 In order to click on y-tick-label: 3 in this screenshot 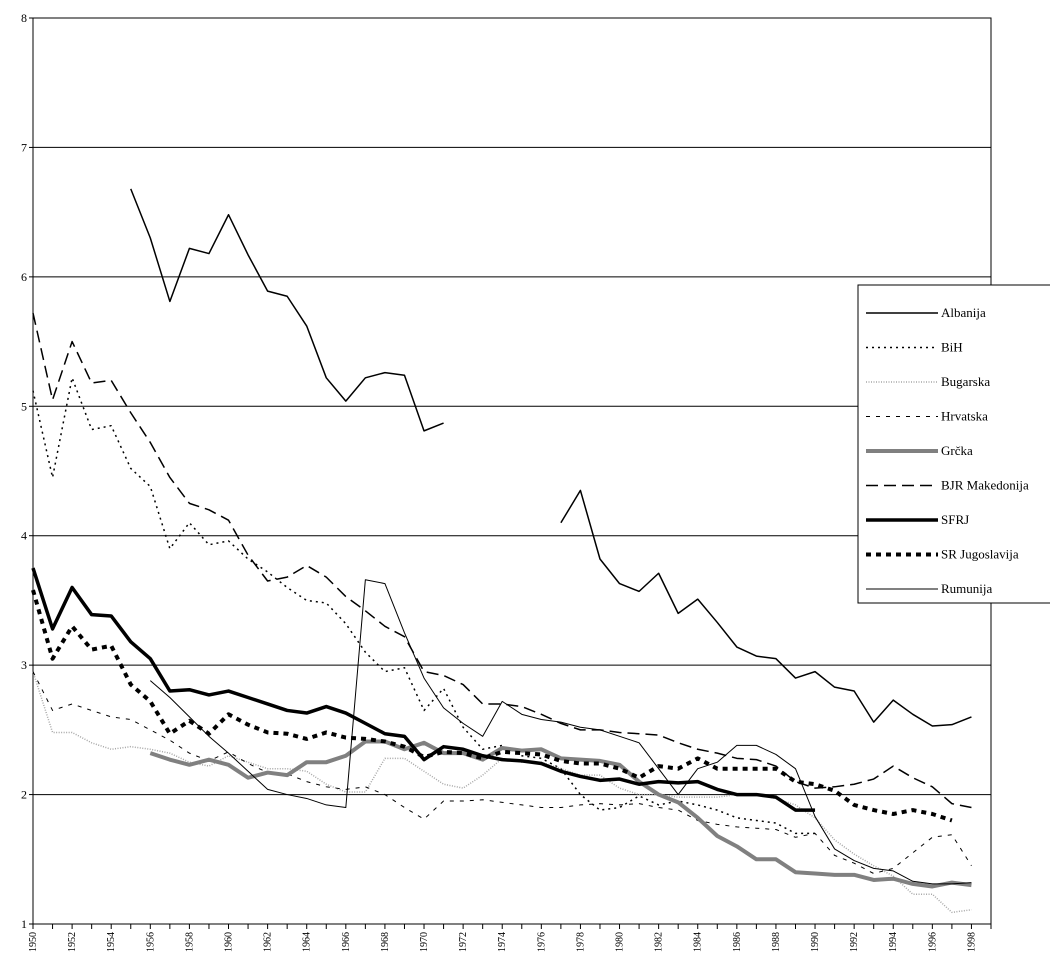, I will do `click(24, 665)`.